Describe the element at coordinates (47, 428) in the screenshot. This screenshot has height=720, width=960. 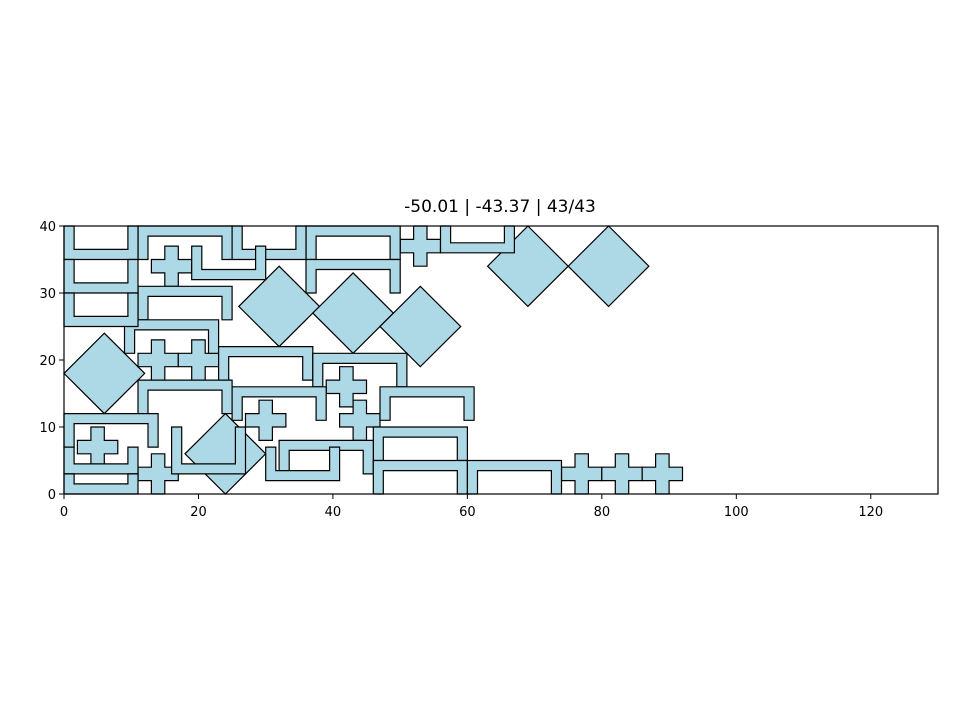
I see `y-tick-label: 10` at that location.